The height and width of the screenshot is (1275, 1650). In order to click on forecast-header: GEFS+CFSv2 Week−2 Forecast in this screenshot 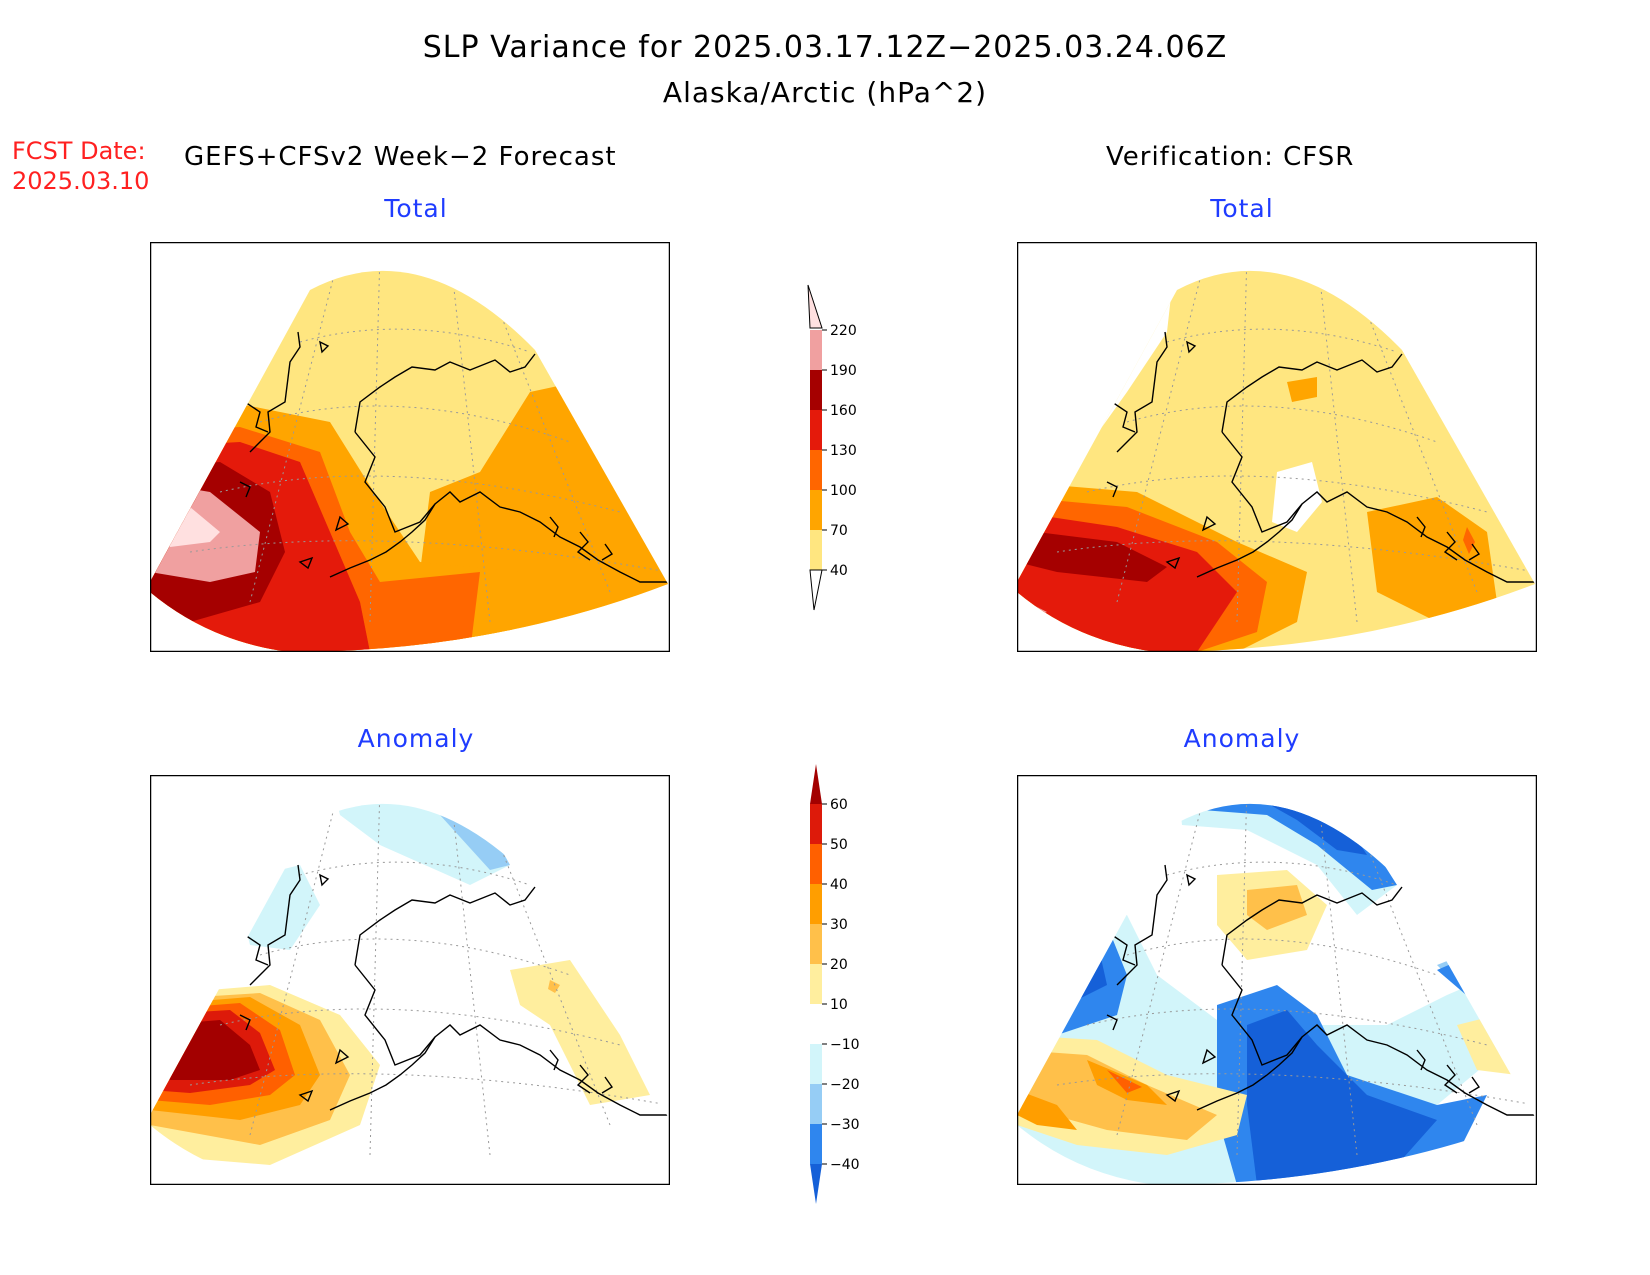, I will do `click(400, 157)`.